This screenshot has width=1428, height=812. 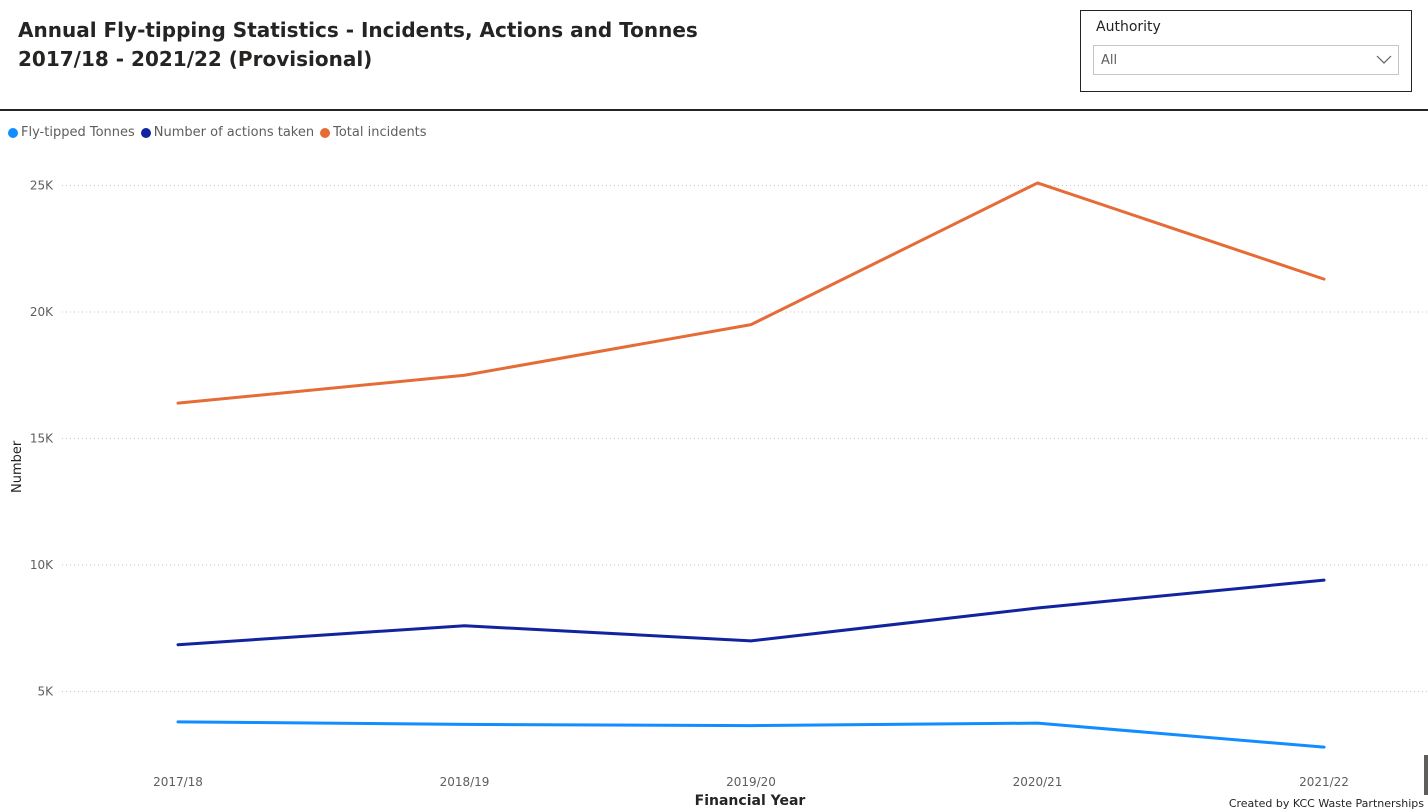 What do you see at coordinates (42, 312) in the screenshot?
I see `y-tick-label: 20K` at bounding box center [42, 312].